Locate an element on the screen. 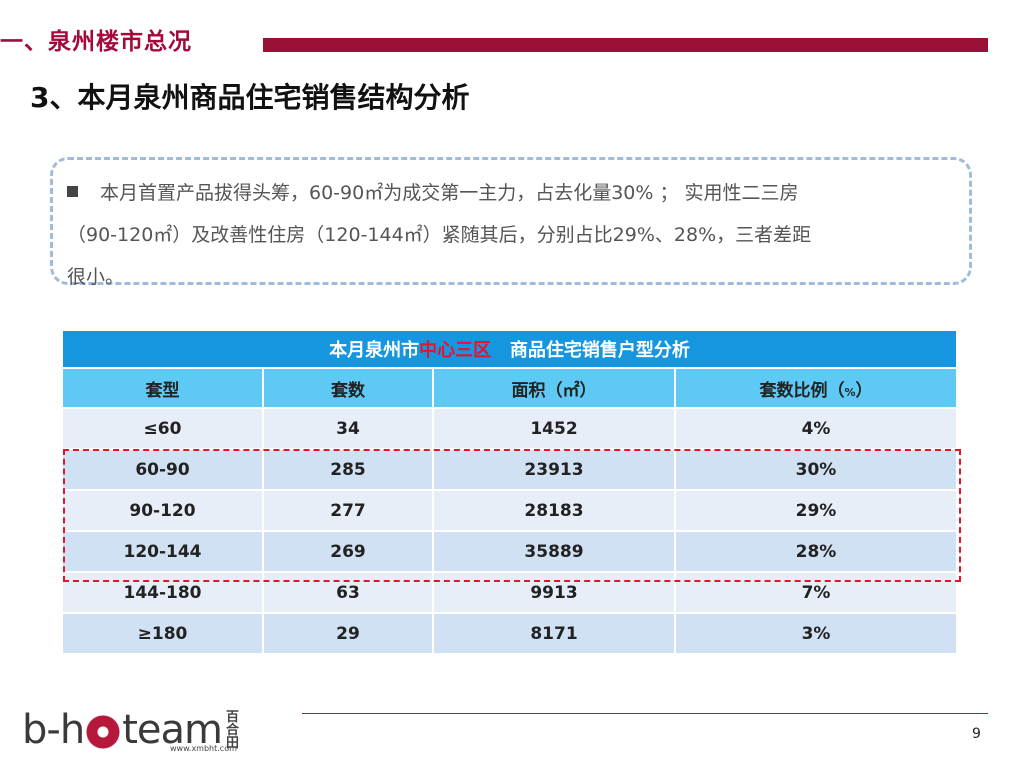  column-header-count: 套数 is located at coordinates (348, 388).